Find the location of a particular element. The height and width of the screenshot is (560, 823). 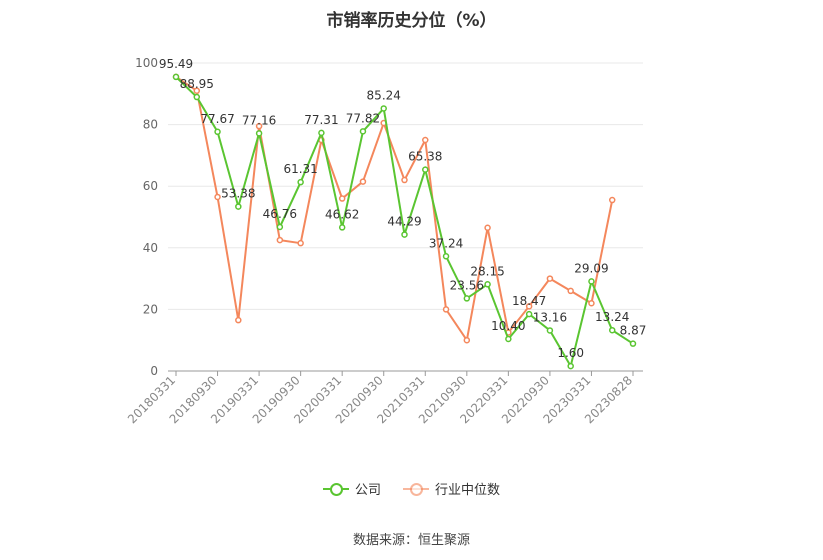

data-label: 95.49 is located at coordinates (176, 64).